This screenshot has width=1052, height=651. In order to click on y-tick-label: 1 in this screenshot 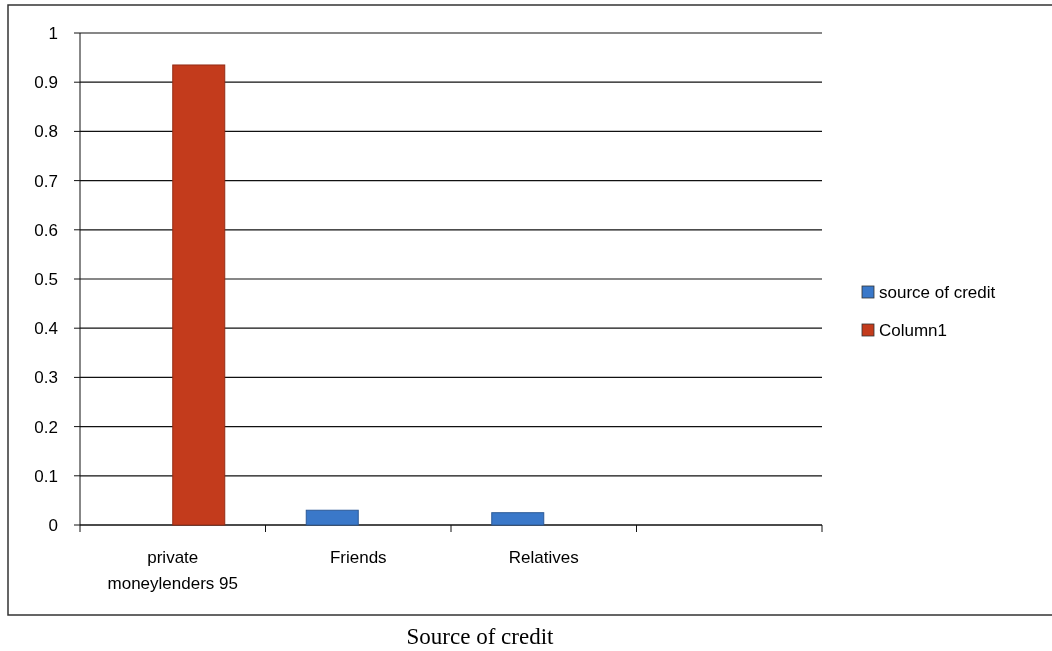, I will do `click(53, 33)`.